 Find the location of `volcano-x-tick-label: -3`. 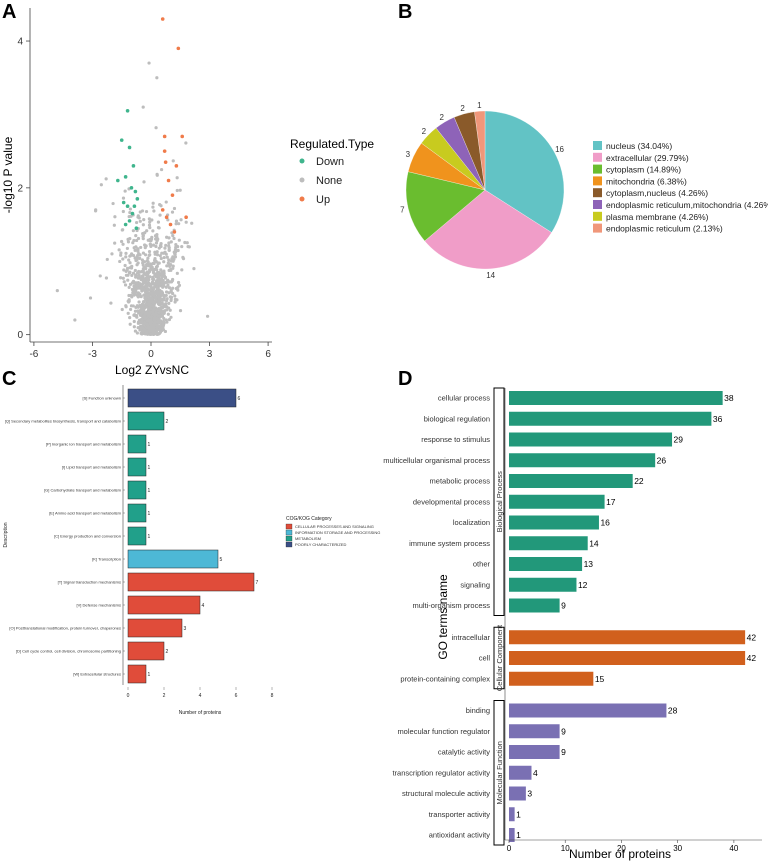

volcano-x-tick-label: -3 is located at coordinates (92, 354).